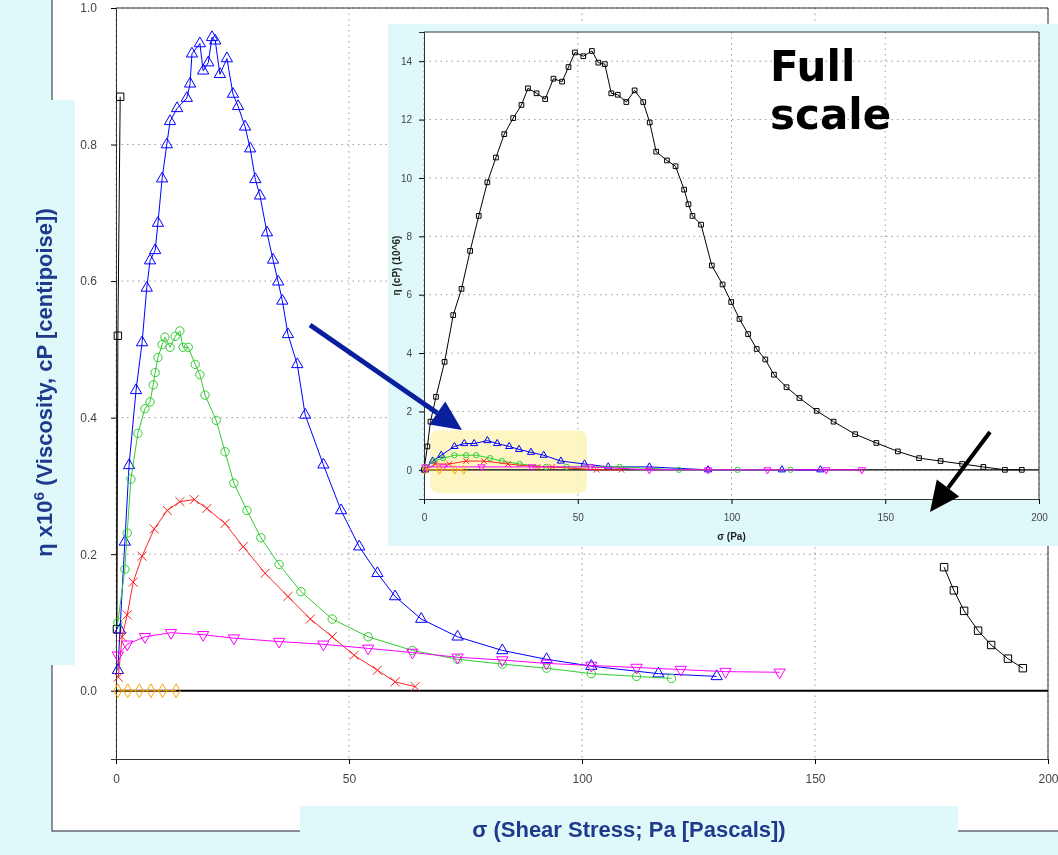  Describe the element at coordinates (396, 265) in the screenshot. I see `y-axis-title: η (cP) (10^6)` at that location.